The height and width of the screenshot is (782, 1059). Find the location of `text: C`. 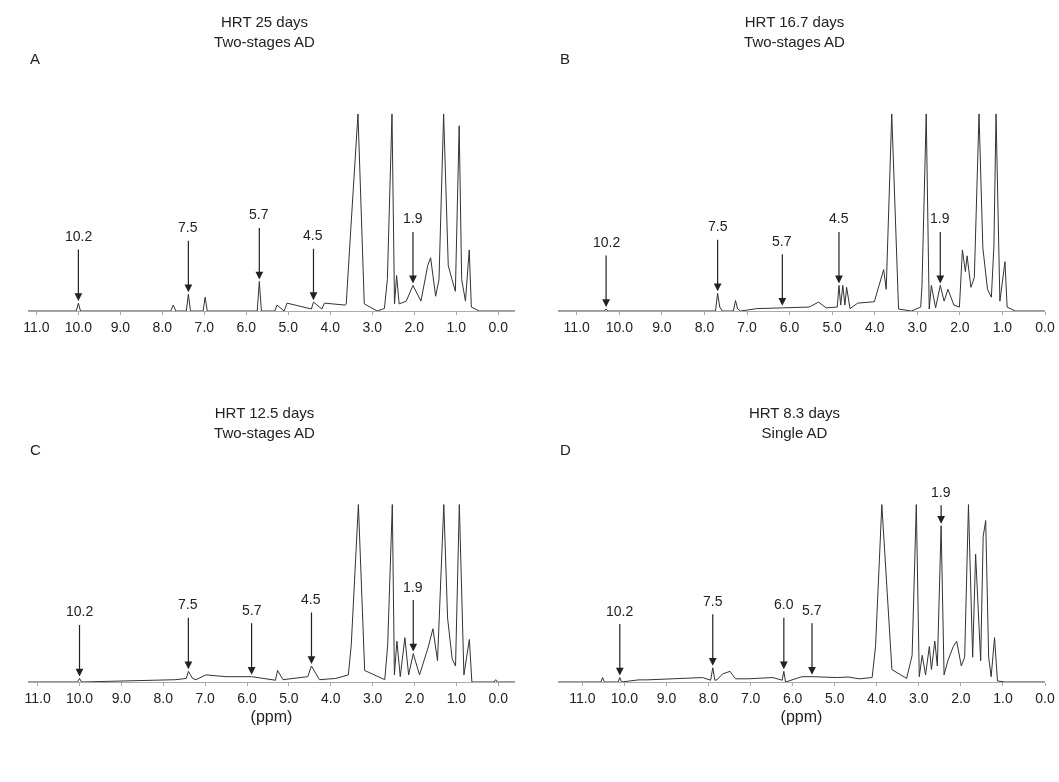

text: C is located at coordinates (35, 449).